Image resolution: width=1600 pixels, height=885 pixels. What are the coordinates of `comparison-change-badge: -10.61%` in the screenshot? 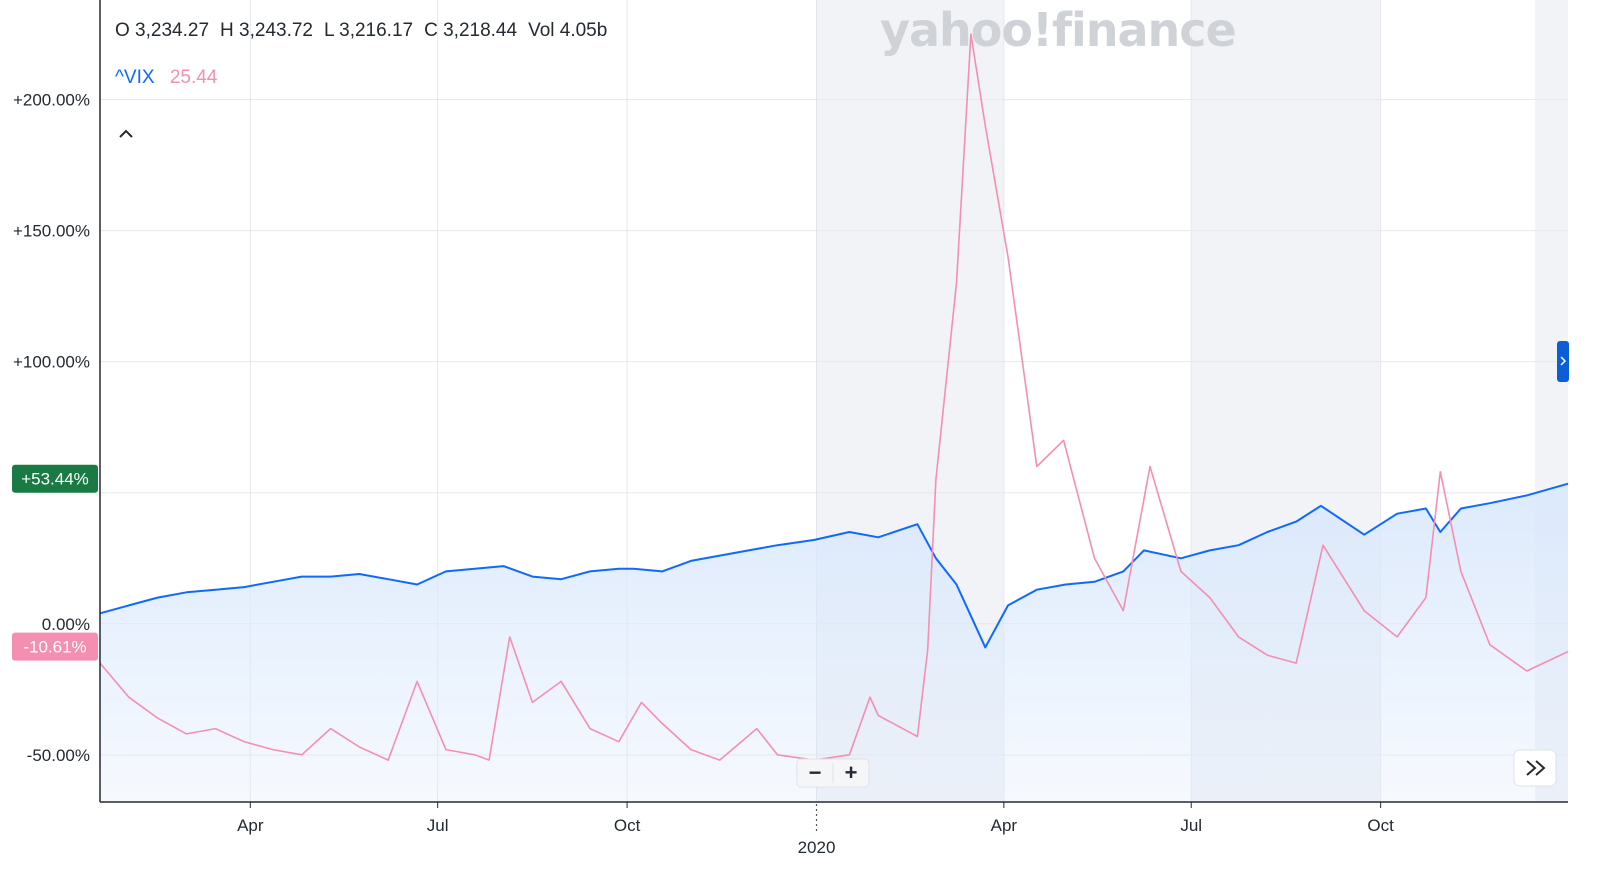 It's located at (55, 646).